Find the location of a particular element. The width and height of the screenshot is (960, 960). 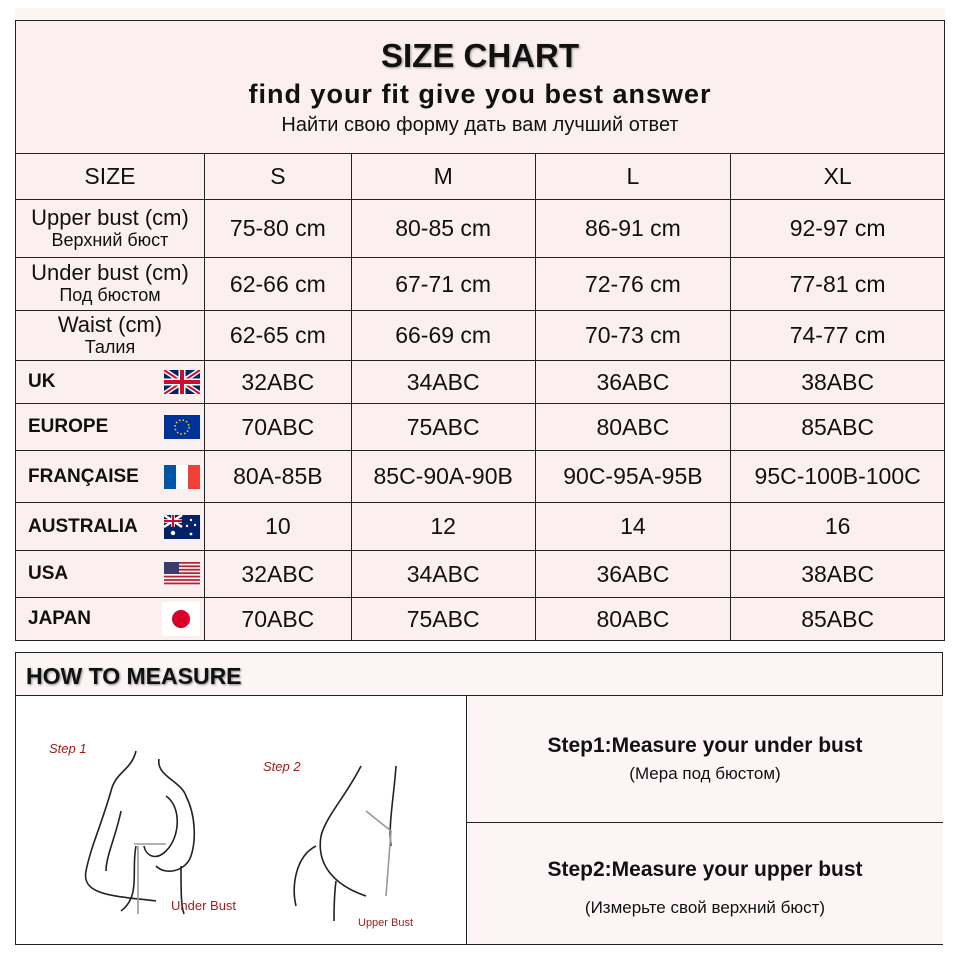

row-label: AUSTRALIA is located at coordinates (110, 526).